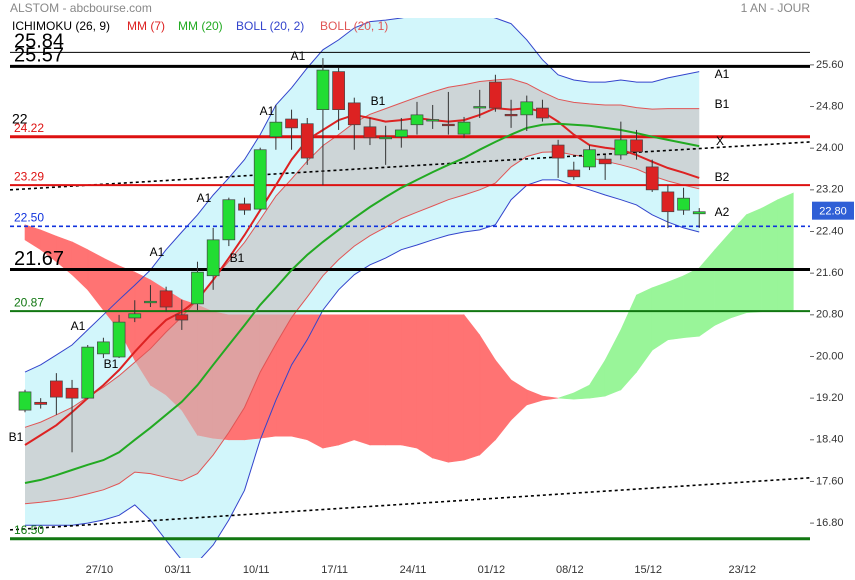  What do you see at coordinates (29, 530) in the screenshot?
I see `level-label: 16.50` at bounding box center [29, 530].